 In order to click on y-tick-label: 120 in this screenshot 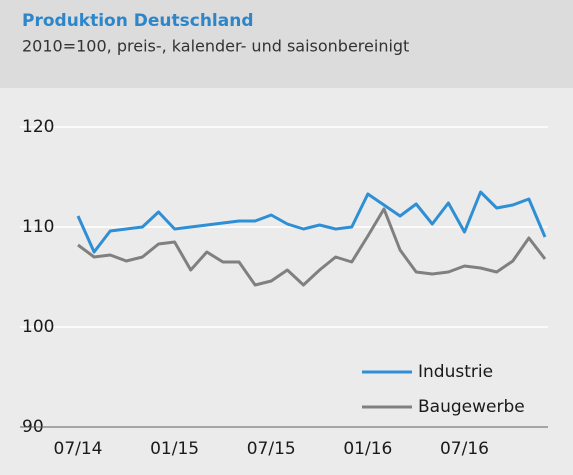, I will do `click(38, 127)`.